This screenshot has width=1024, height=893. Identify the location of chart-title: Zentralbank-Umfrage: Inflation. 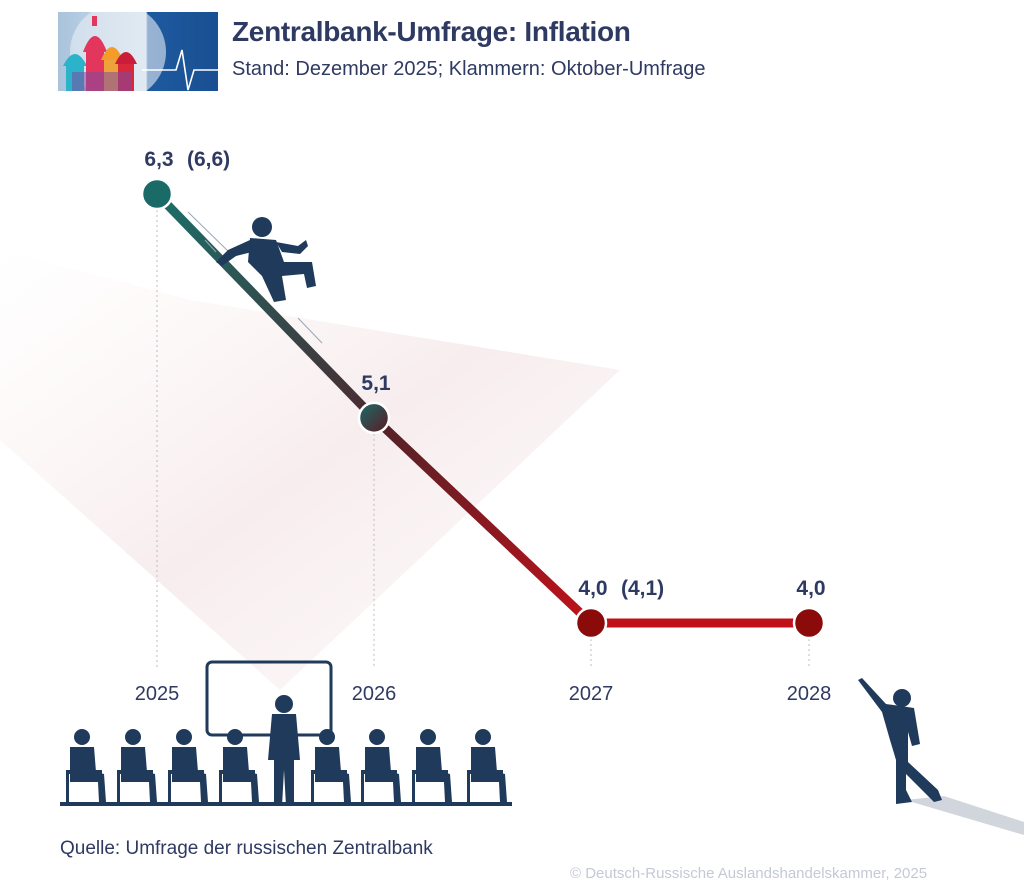
(431, 31).